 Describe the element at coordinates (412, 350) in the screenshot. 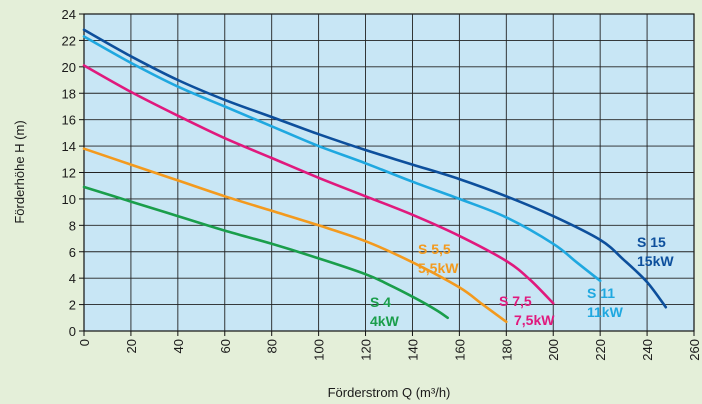

I see `x-tick-label: 140` at that location.